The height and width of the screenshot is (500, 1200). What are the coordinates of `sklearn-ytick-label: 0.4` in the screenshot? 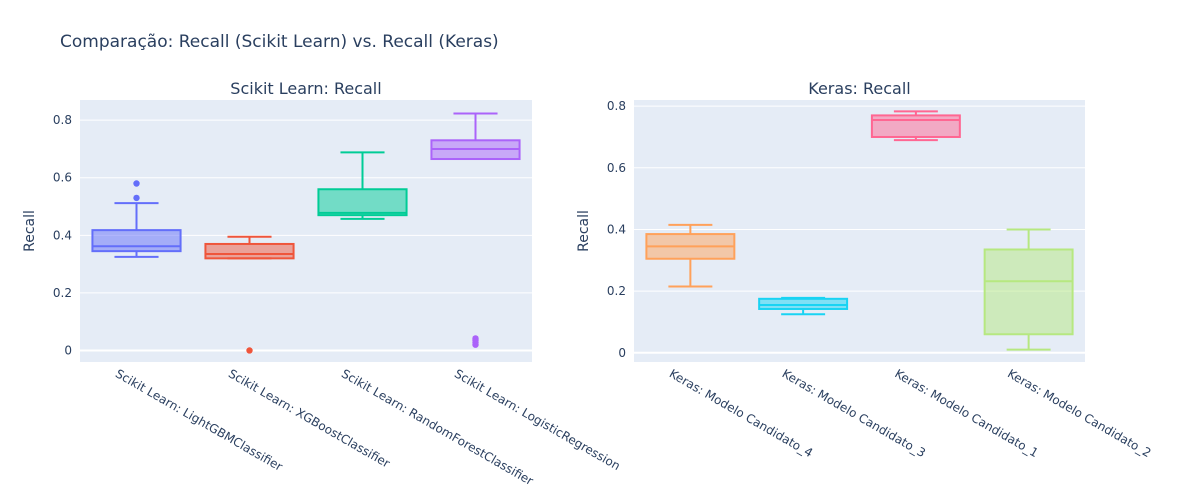 It's located at (62, 235).